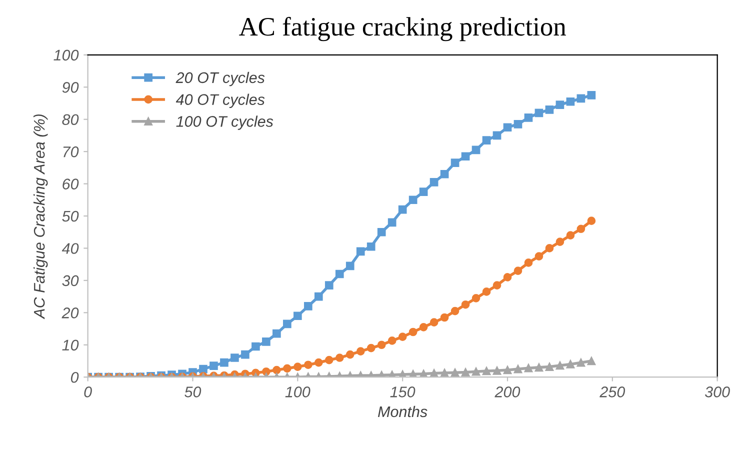 This screenshot has width=738, height=450. Describe the element at coordinates (66, 55) in the screenshot. I see `y-tick-label: 100` at that location.